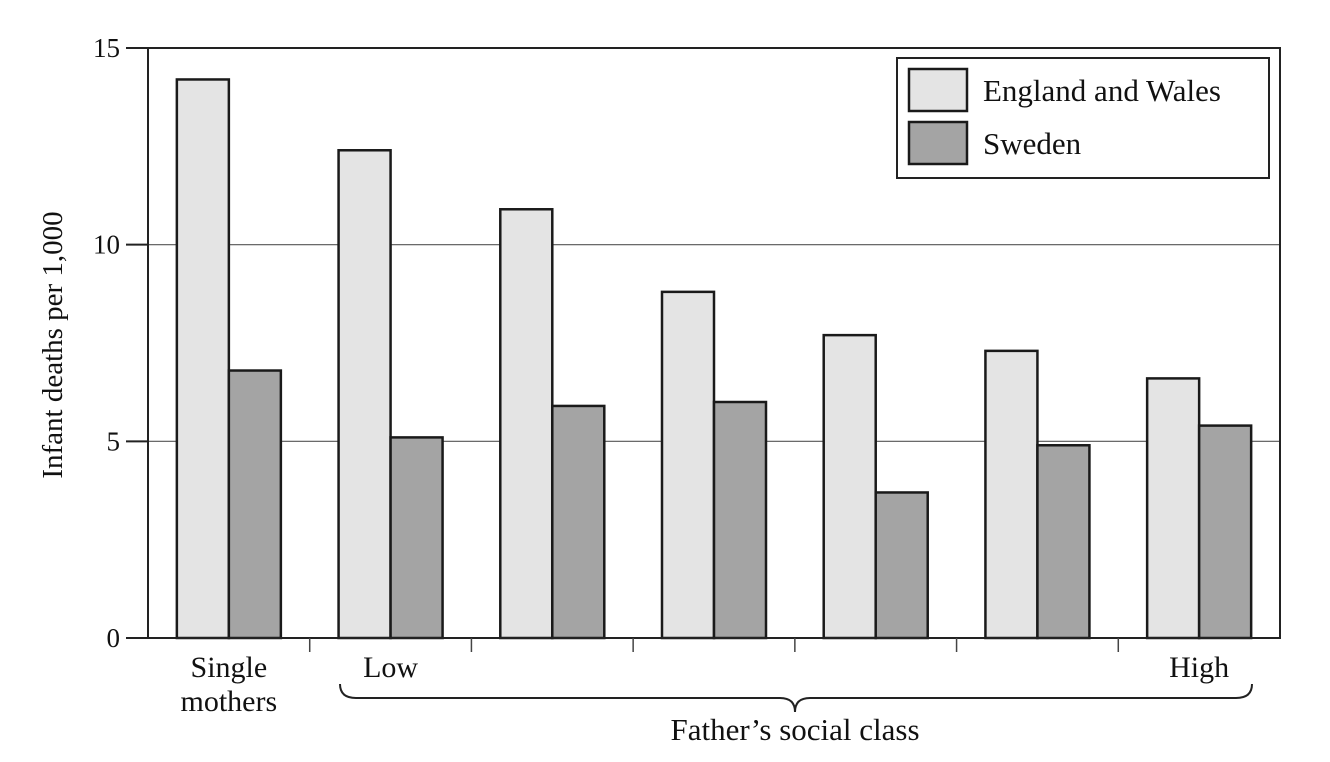 Image resolution: width=1330 pixels, height=762 pixels. I want to click on x-axis-label: Father’s social class, so click(794, 729).